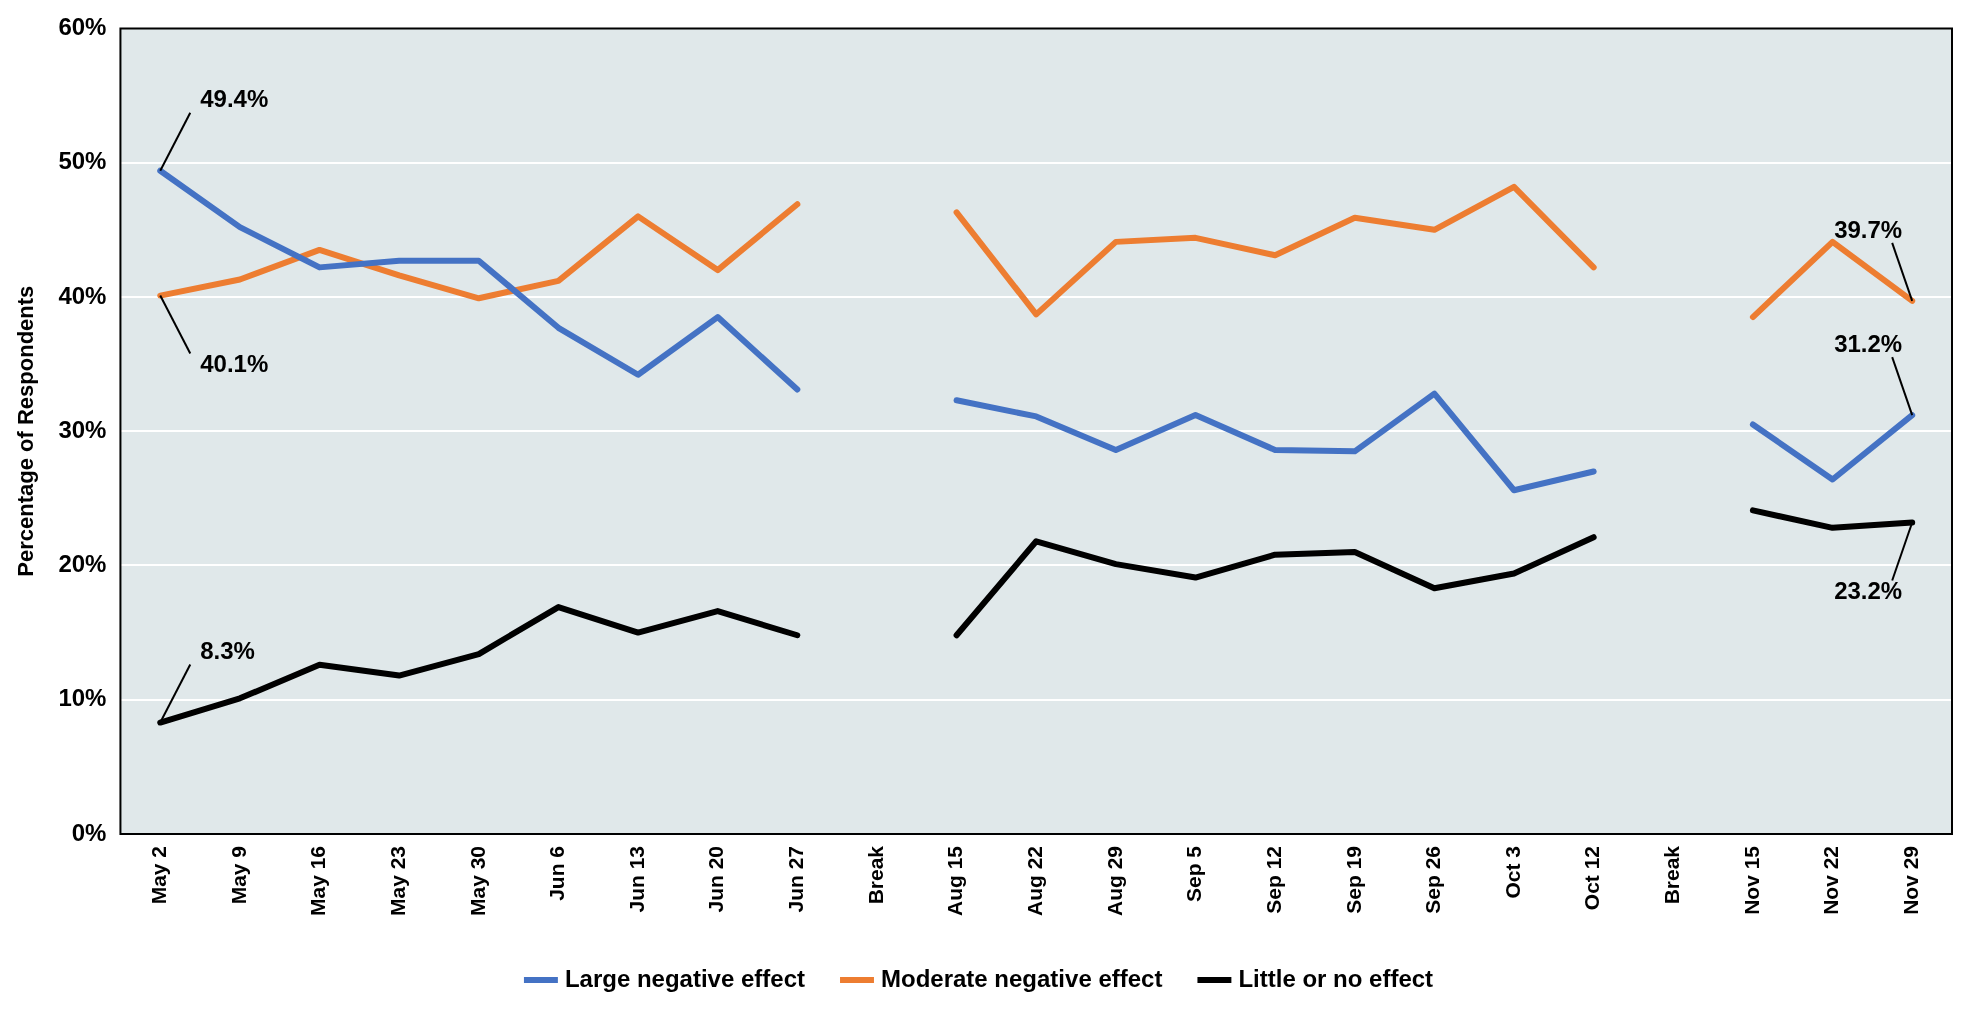 The height and width of the screenshot is (1012, 1962). I want to click on x-tick-label: Nov 15, so click(1751, 880).